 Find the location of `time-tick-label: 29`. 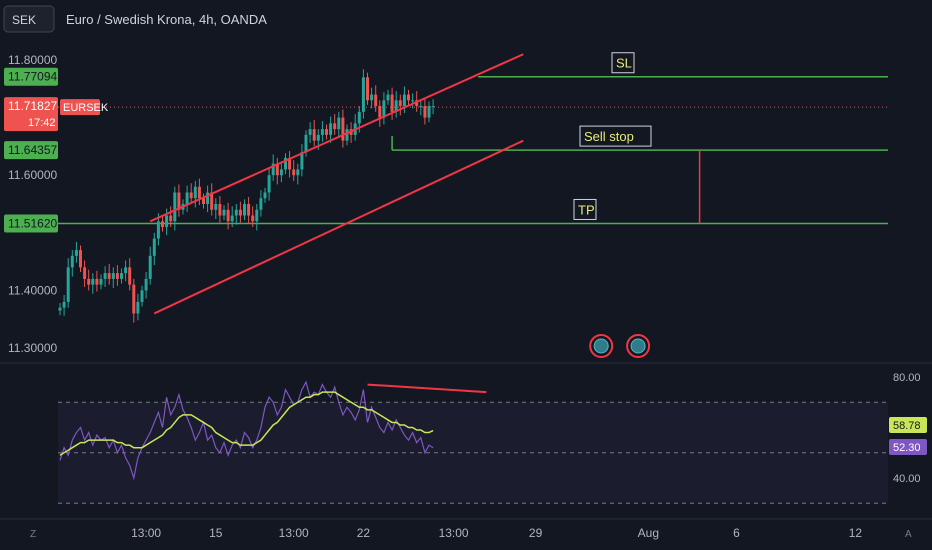

time-tick-label: 29 is located at coordinates (536, 533).